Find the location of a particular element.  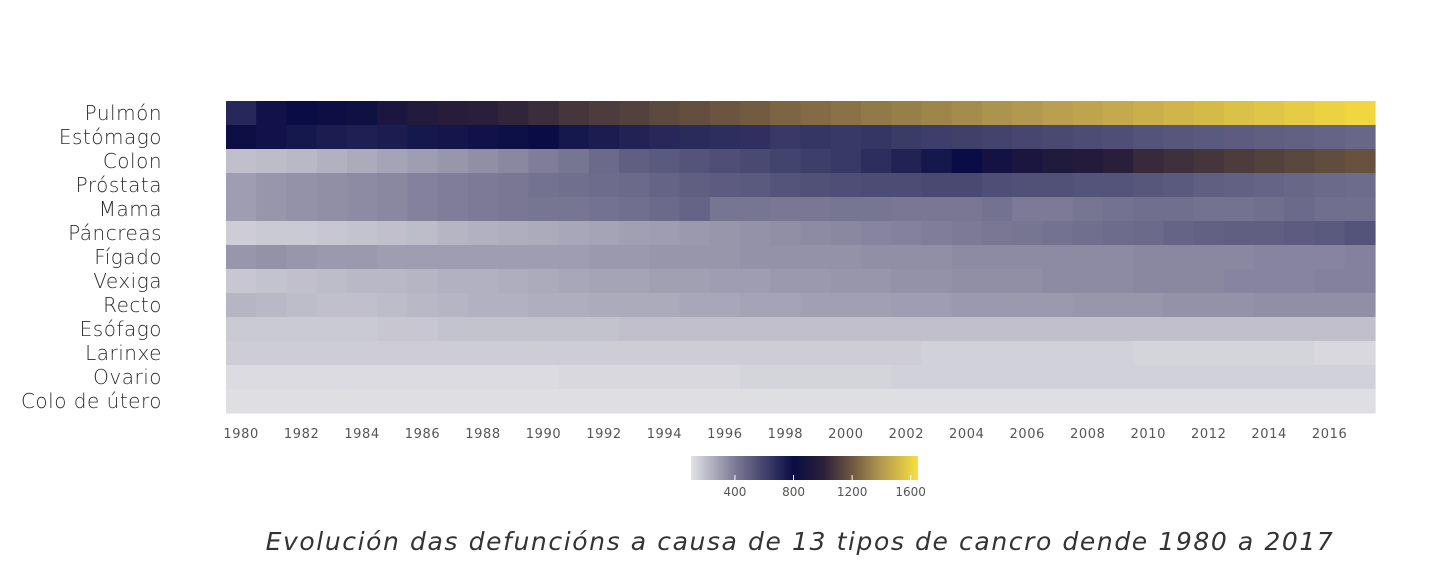

x-tick-label: 1998 is located at coordinates (785, 434).